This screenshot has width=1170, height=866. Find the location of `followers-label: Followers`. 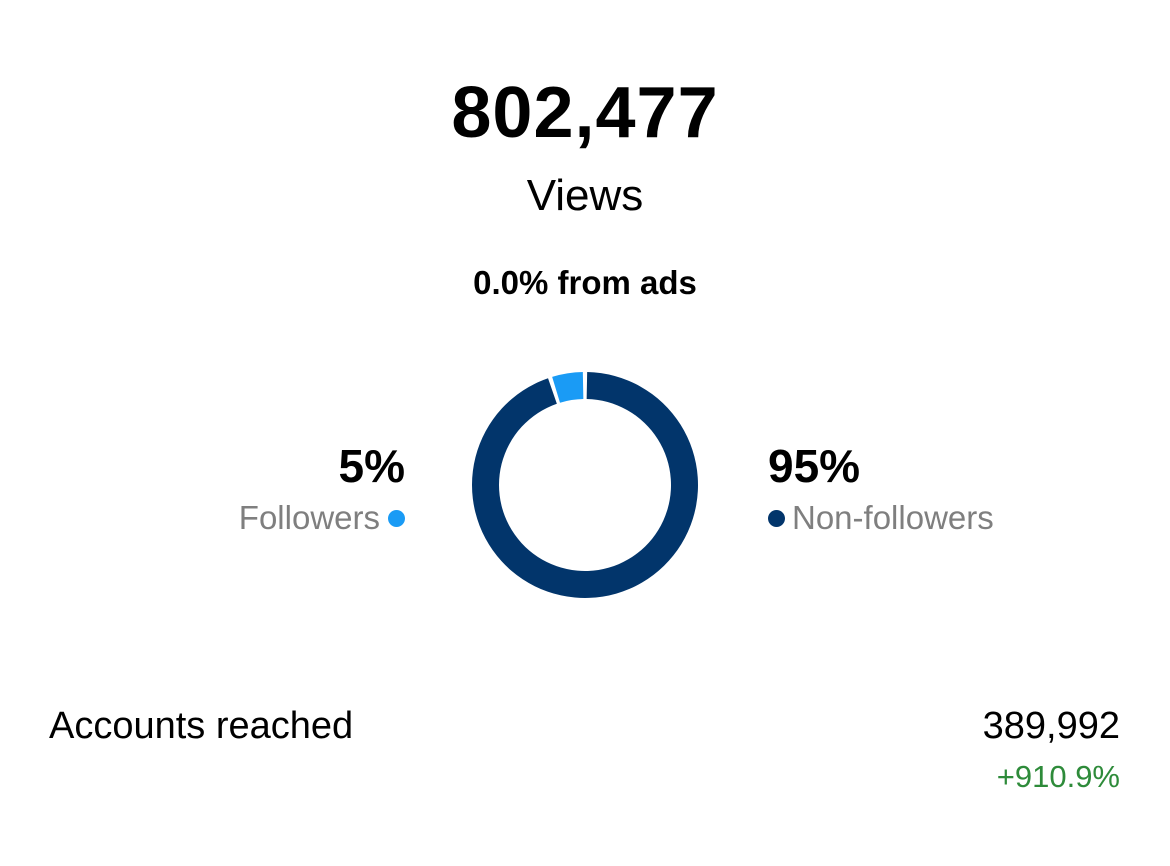

followers-label: Followers is located at coordinates (309, 517).